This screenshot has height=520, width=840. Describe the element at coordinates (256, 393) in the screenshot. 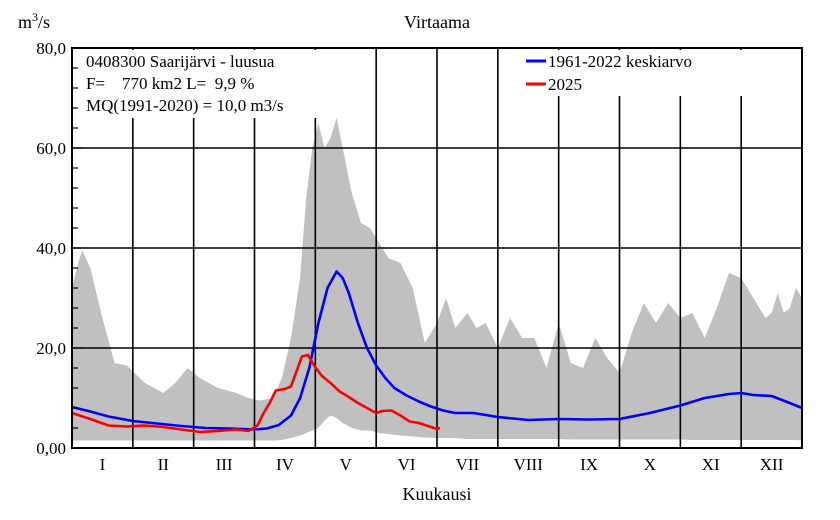

I see `current-year-line` at that location.